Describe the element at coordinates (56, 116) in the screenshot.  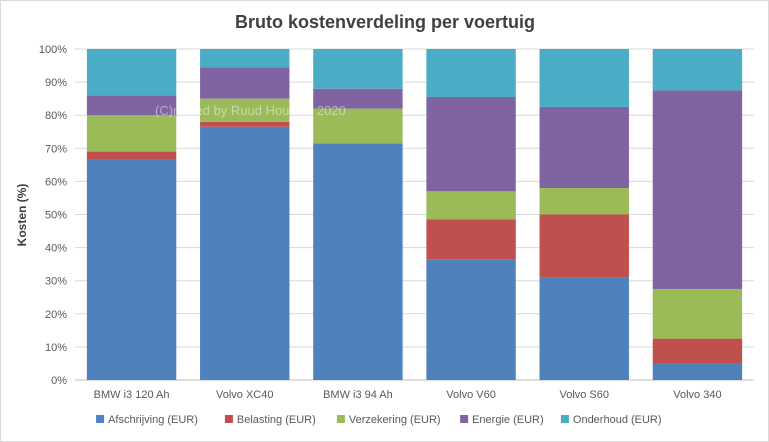
I see `y-tick-label: 80%` at that location.